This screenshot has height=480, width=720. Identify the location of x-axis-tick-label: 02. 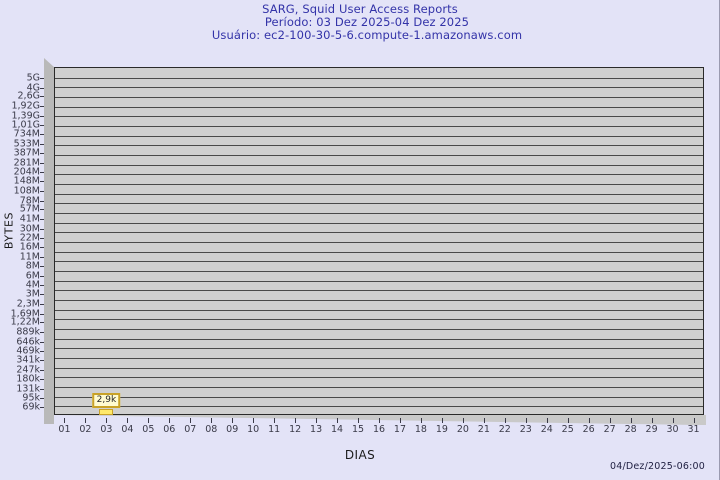
(85, 429).